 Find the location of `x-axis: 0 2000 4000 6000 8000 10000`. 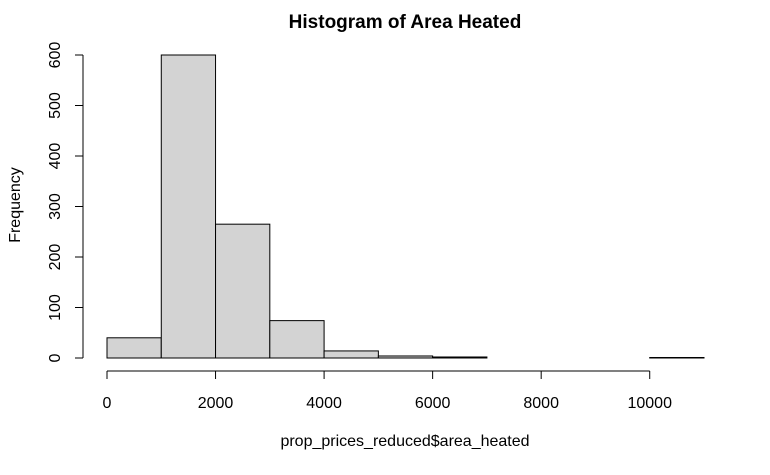

x-axis: 0 2000 4000 6000 8000 10000 is located at coordinates (387, 391).